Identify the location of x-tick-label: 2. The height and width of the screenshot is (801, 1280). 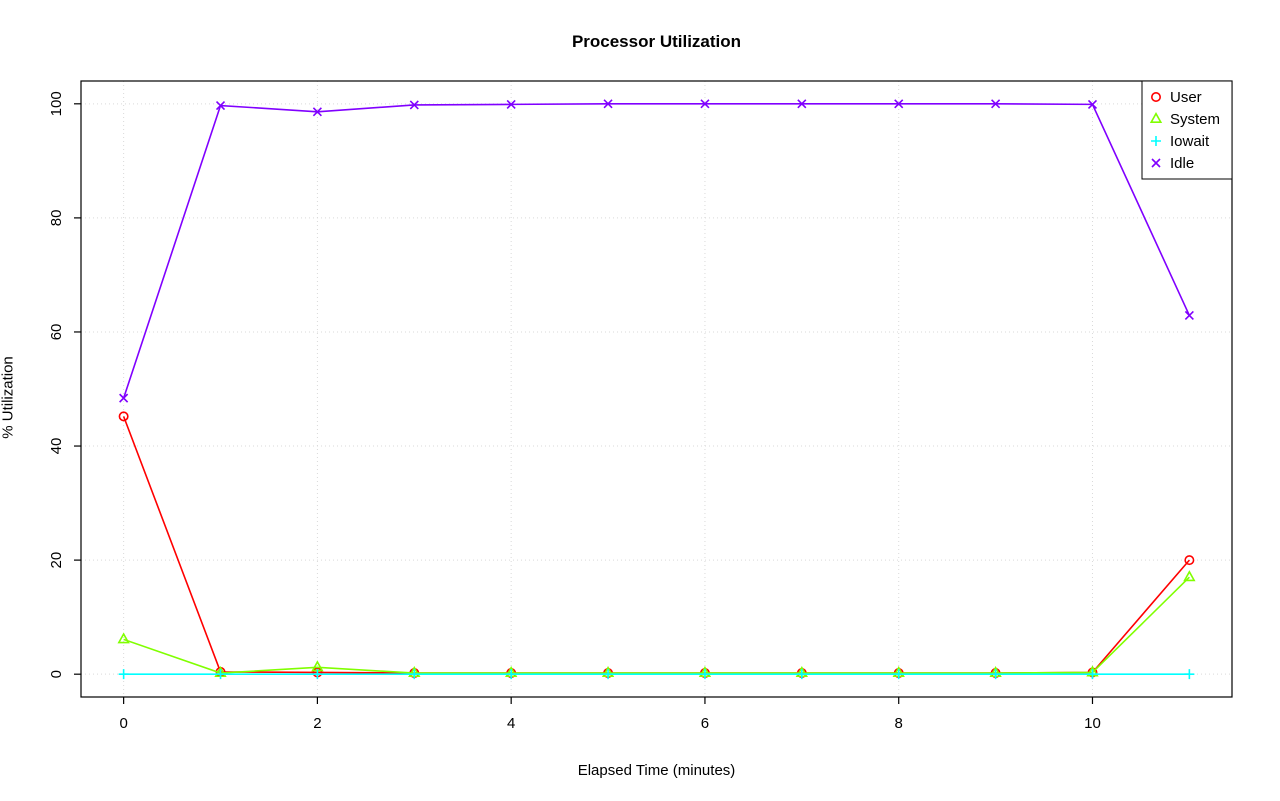
(317, 723).